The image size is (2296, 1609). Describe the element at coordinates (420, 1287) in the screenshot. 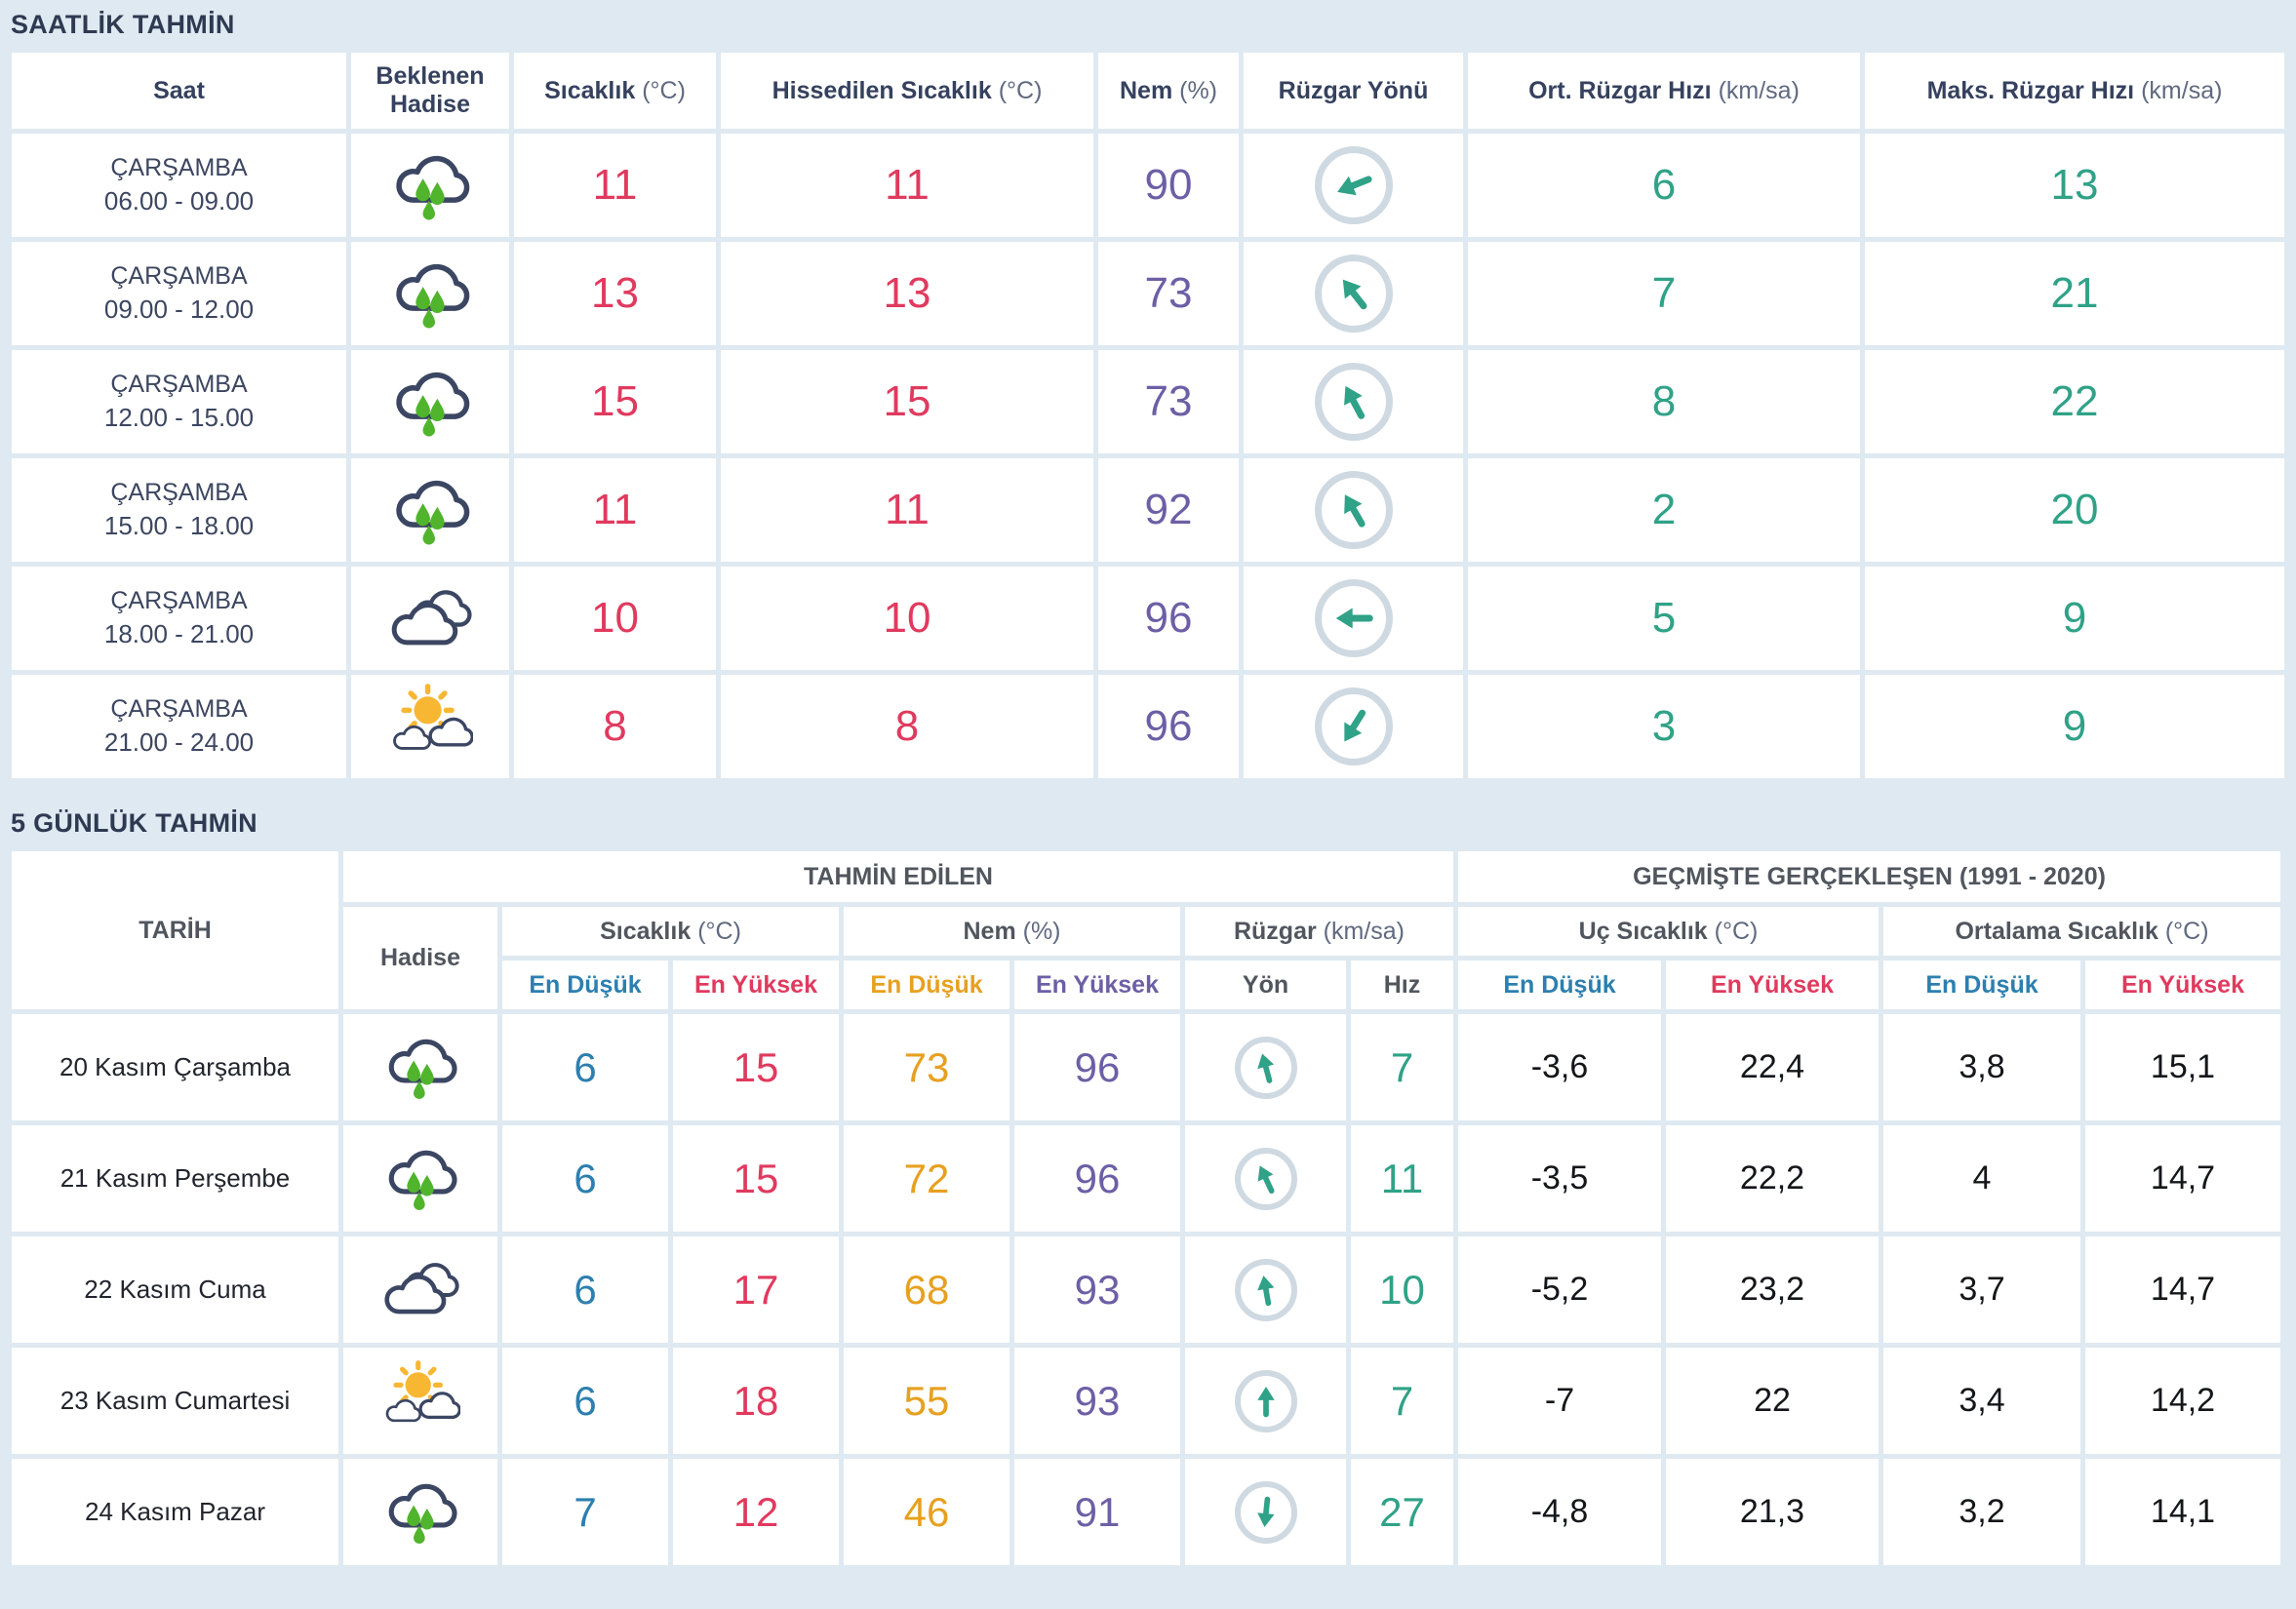

I see `cloudy-icon` at that location.